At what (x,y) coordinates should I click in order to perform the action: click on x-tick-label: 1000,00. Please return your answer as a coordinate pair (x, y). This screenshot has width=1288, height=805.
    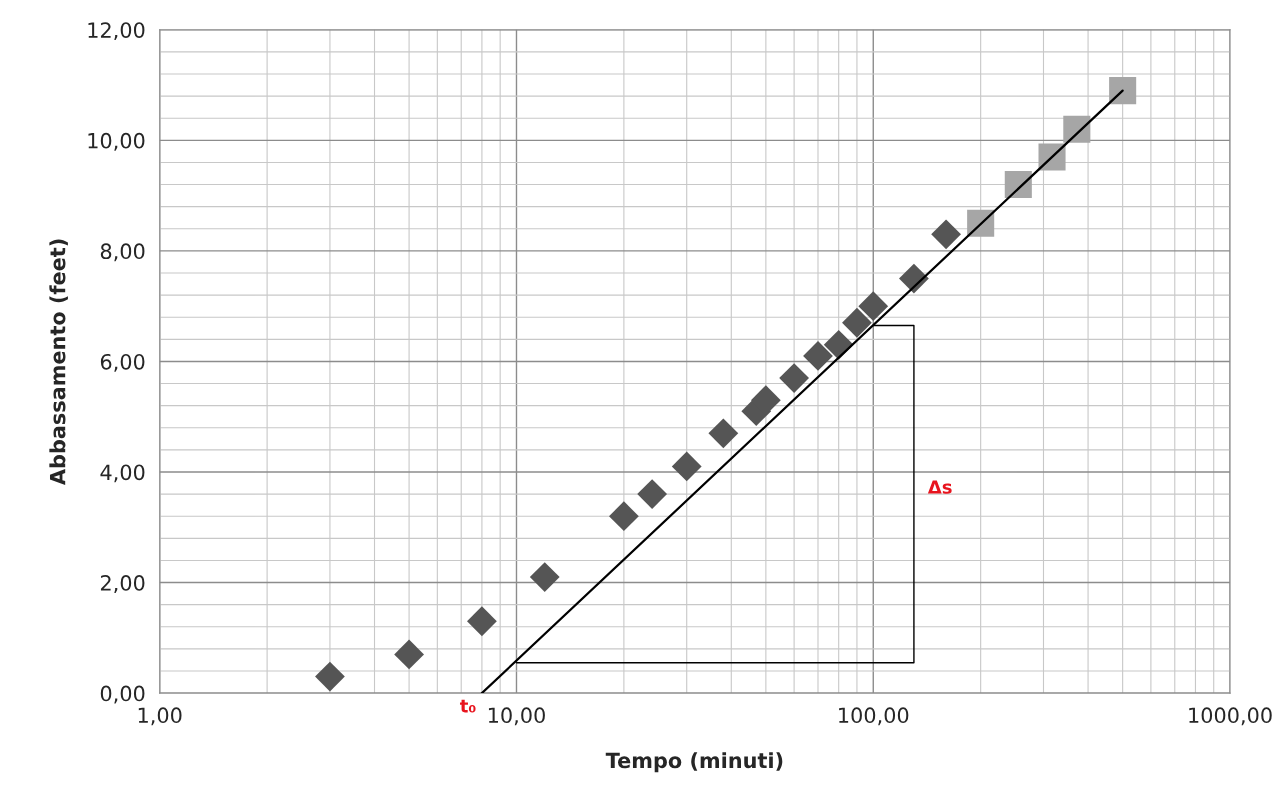
    Looking at the image, I should click on (1230, 716).